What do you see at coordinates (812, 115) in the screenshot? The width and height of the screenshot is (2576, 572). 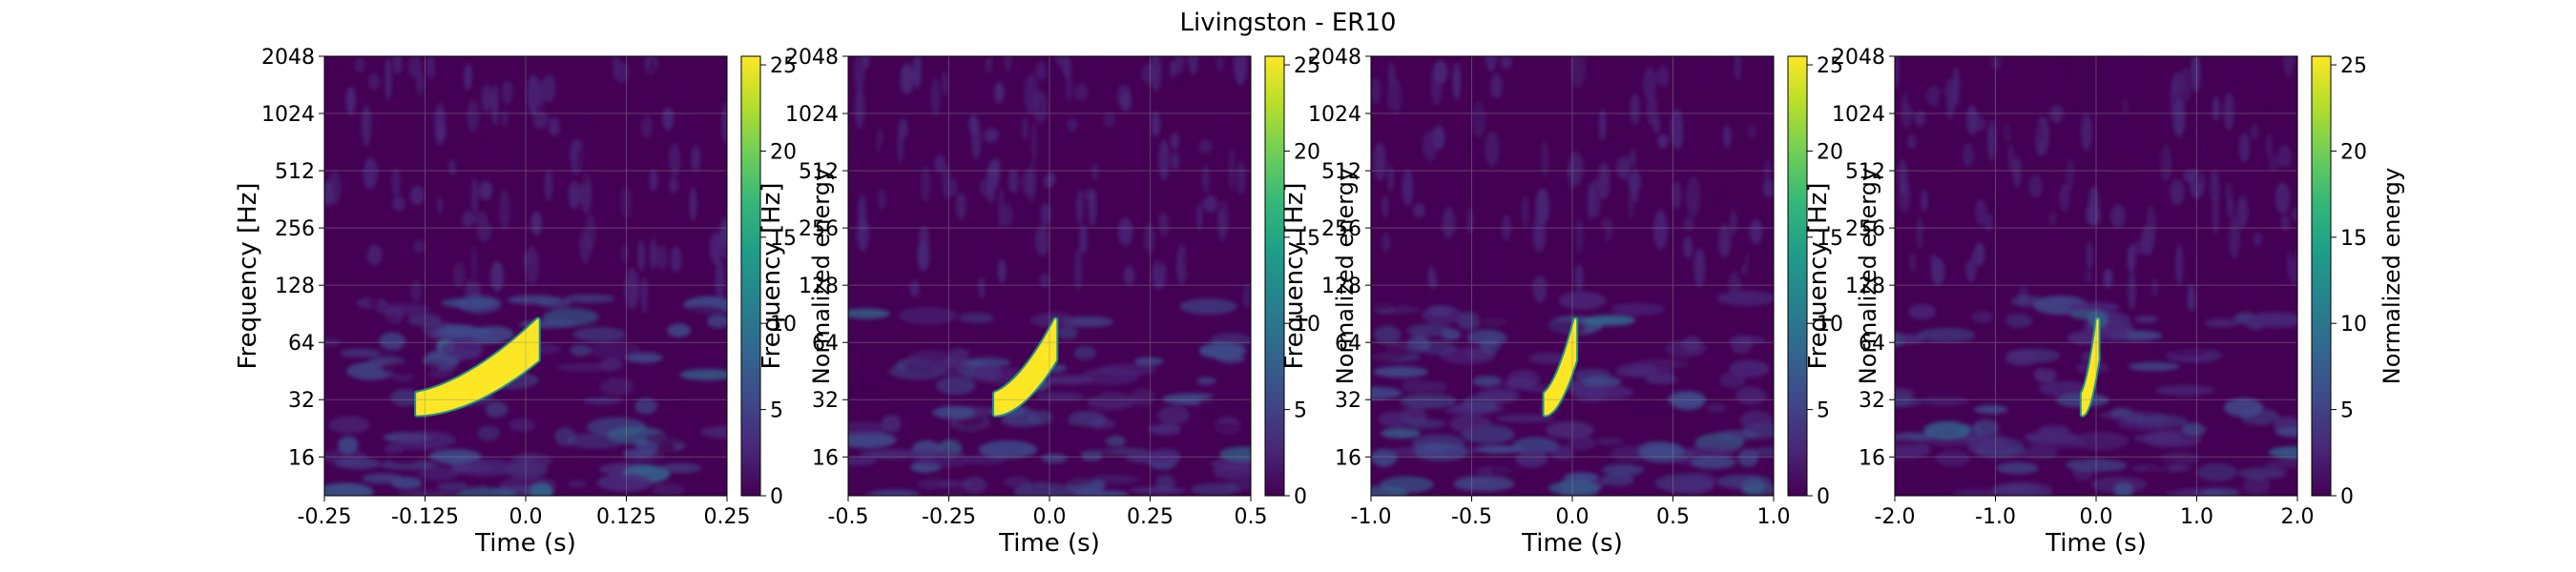 I see `y-tick-label: 1024` at bounding box center [812, 115].